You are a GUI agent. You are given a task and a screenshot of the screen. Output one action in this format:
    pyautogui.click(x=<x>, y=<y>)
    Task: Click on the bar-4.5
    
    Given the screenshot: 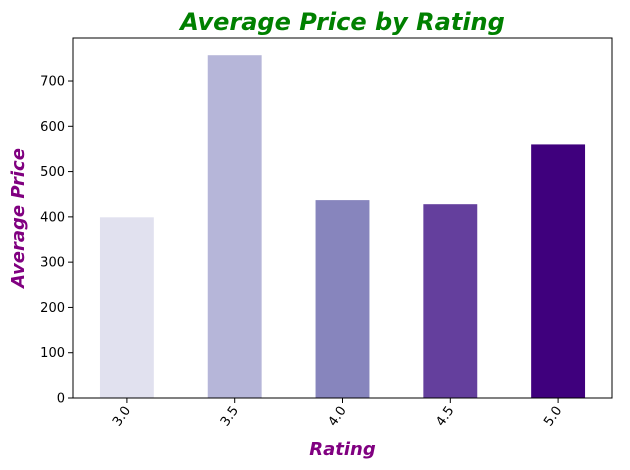 What is the action you would take?
    pyautogui.click(x=450, y=301)
    